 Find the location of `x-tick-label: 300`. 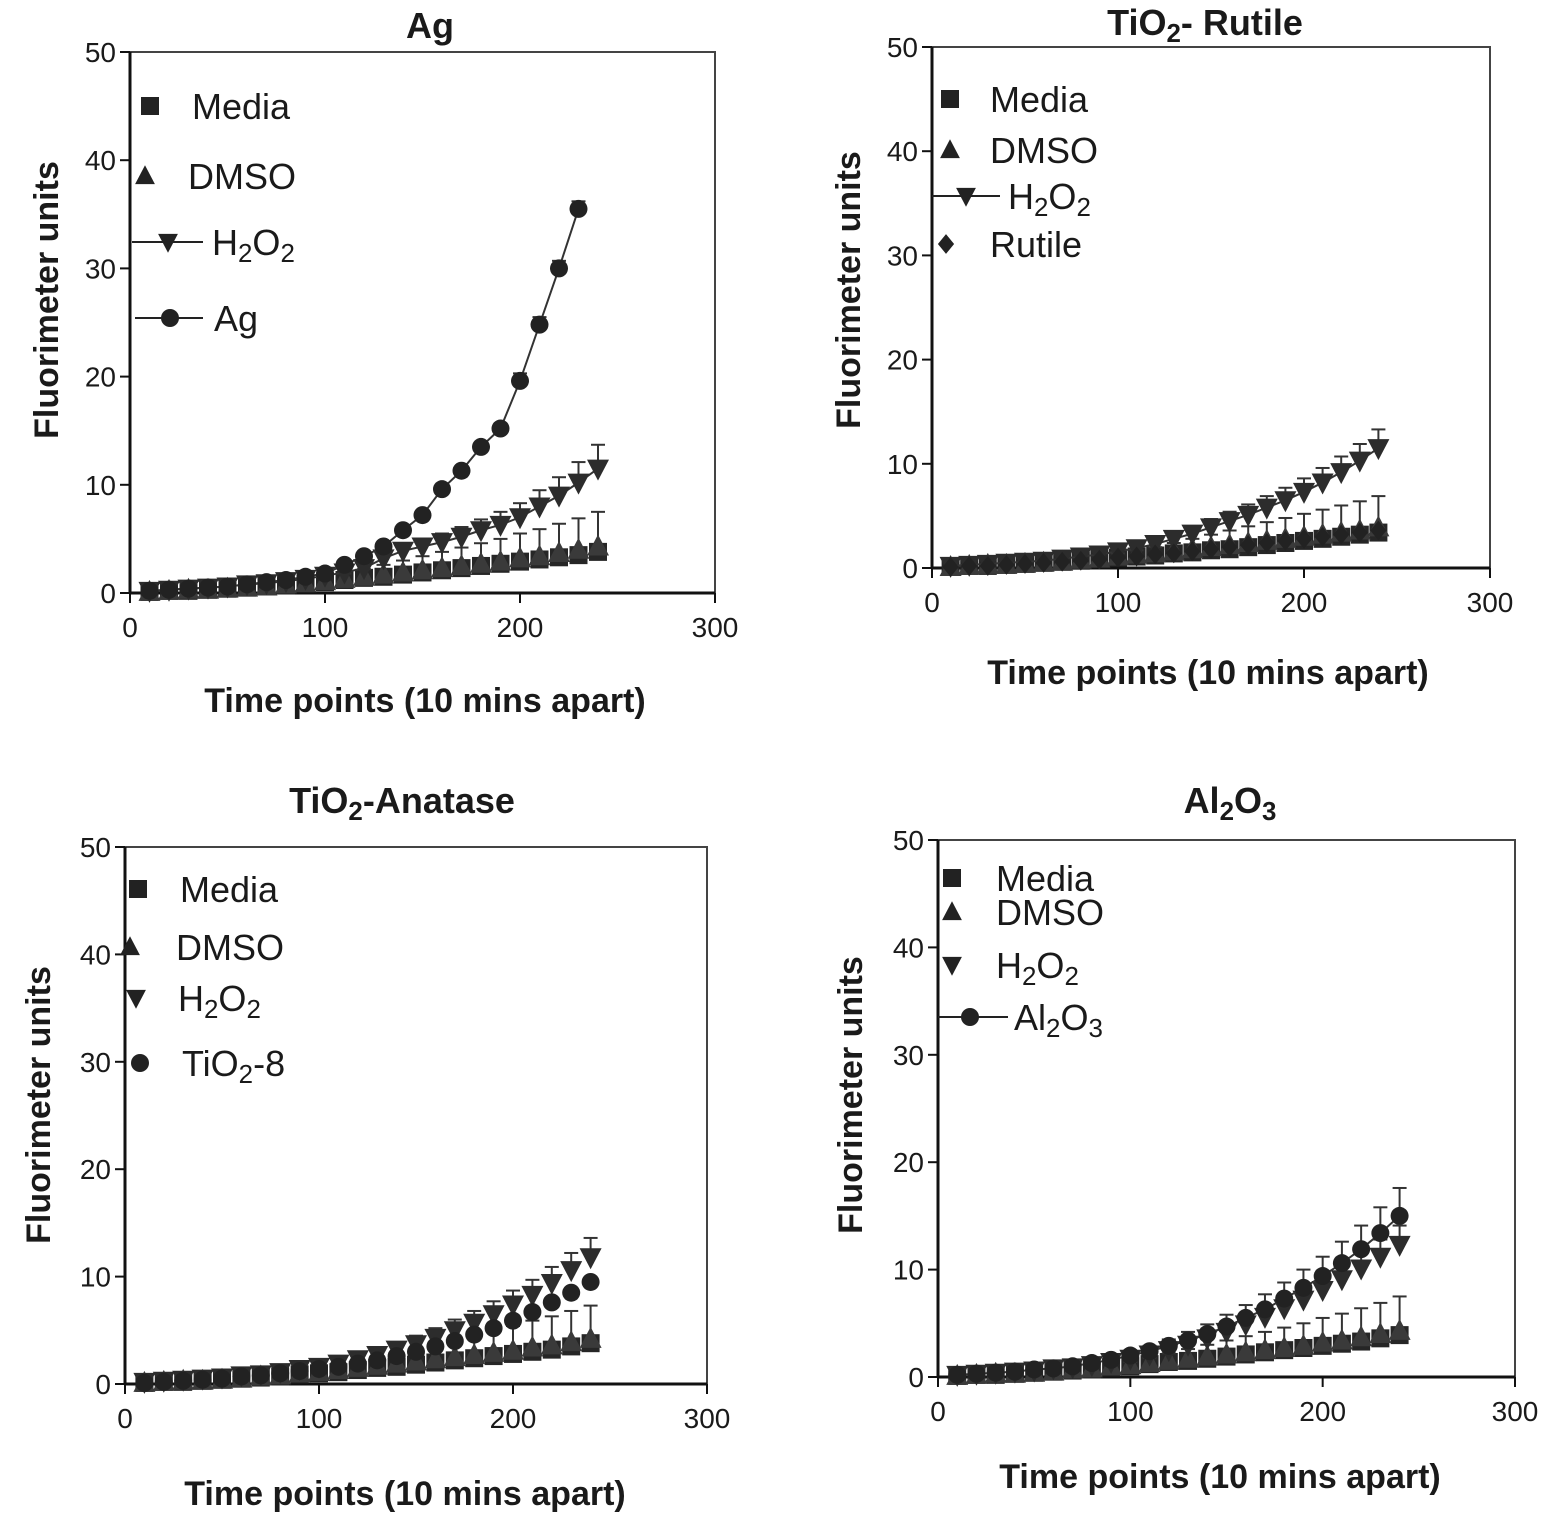

x-tick-label: 300 is located at coordinates (715, 627).